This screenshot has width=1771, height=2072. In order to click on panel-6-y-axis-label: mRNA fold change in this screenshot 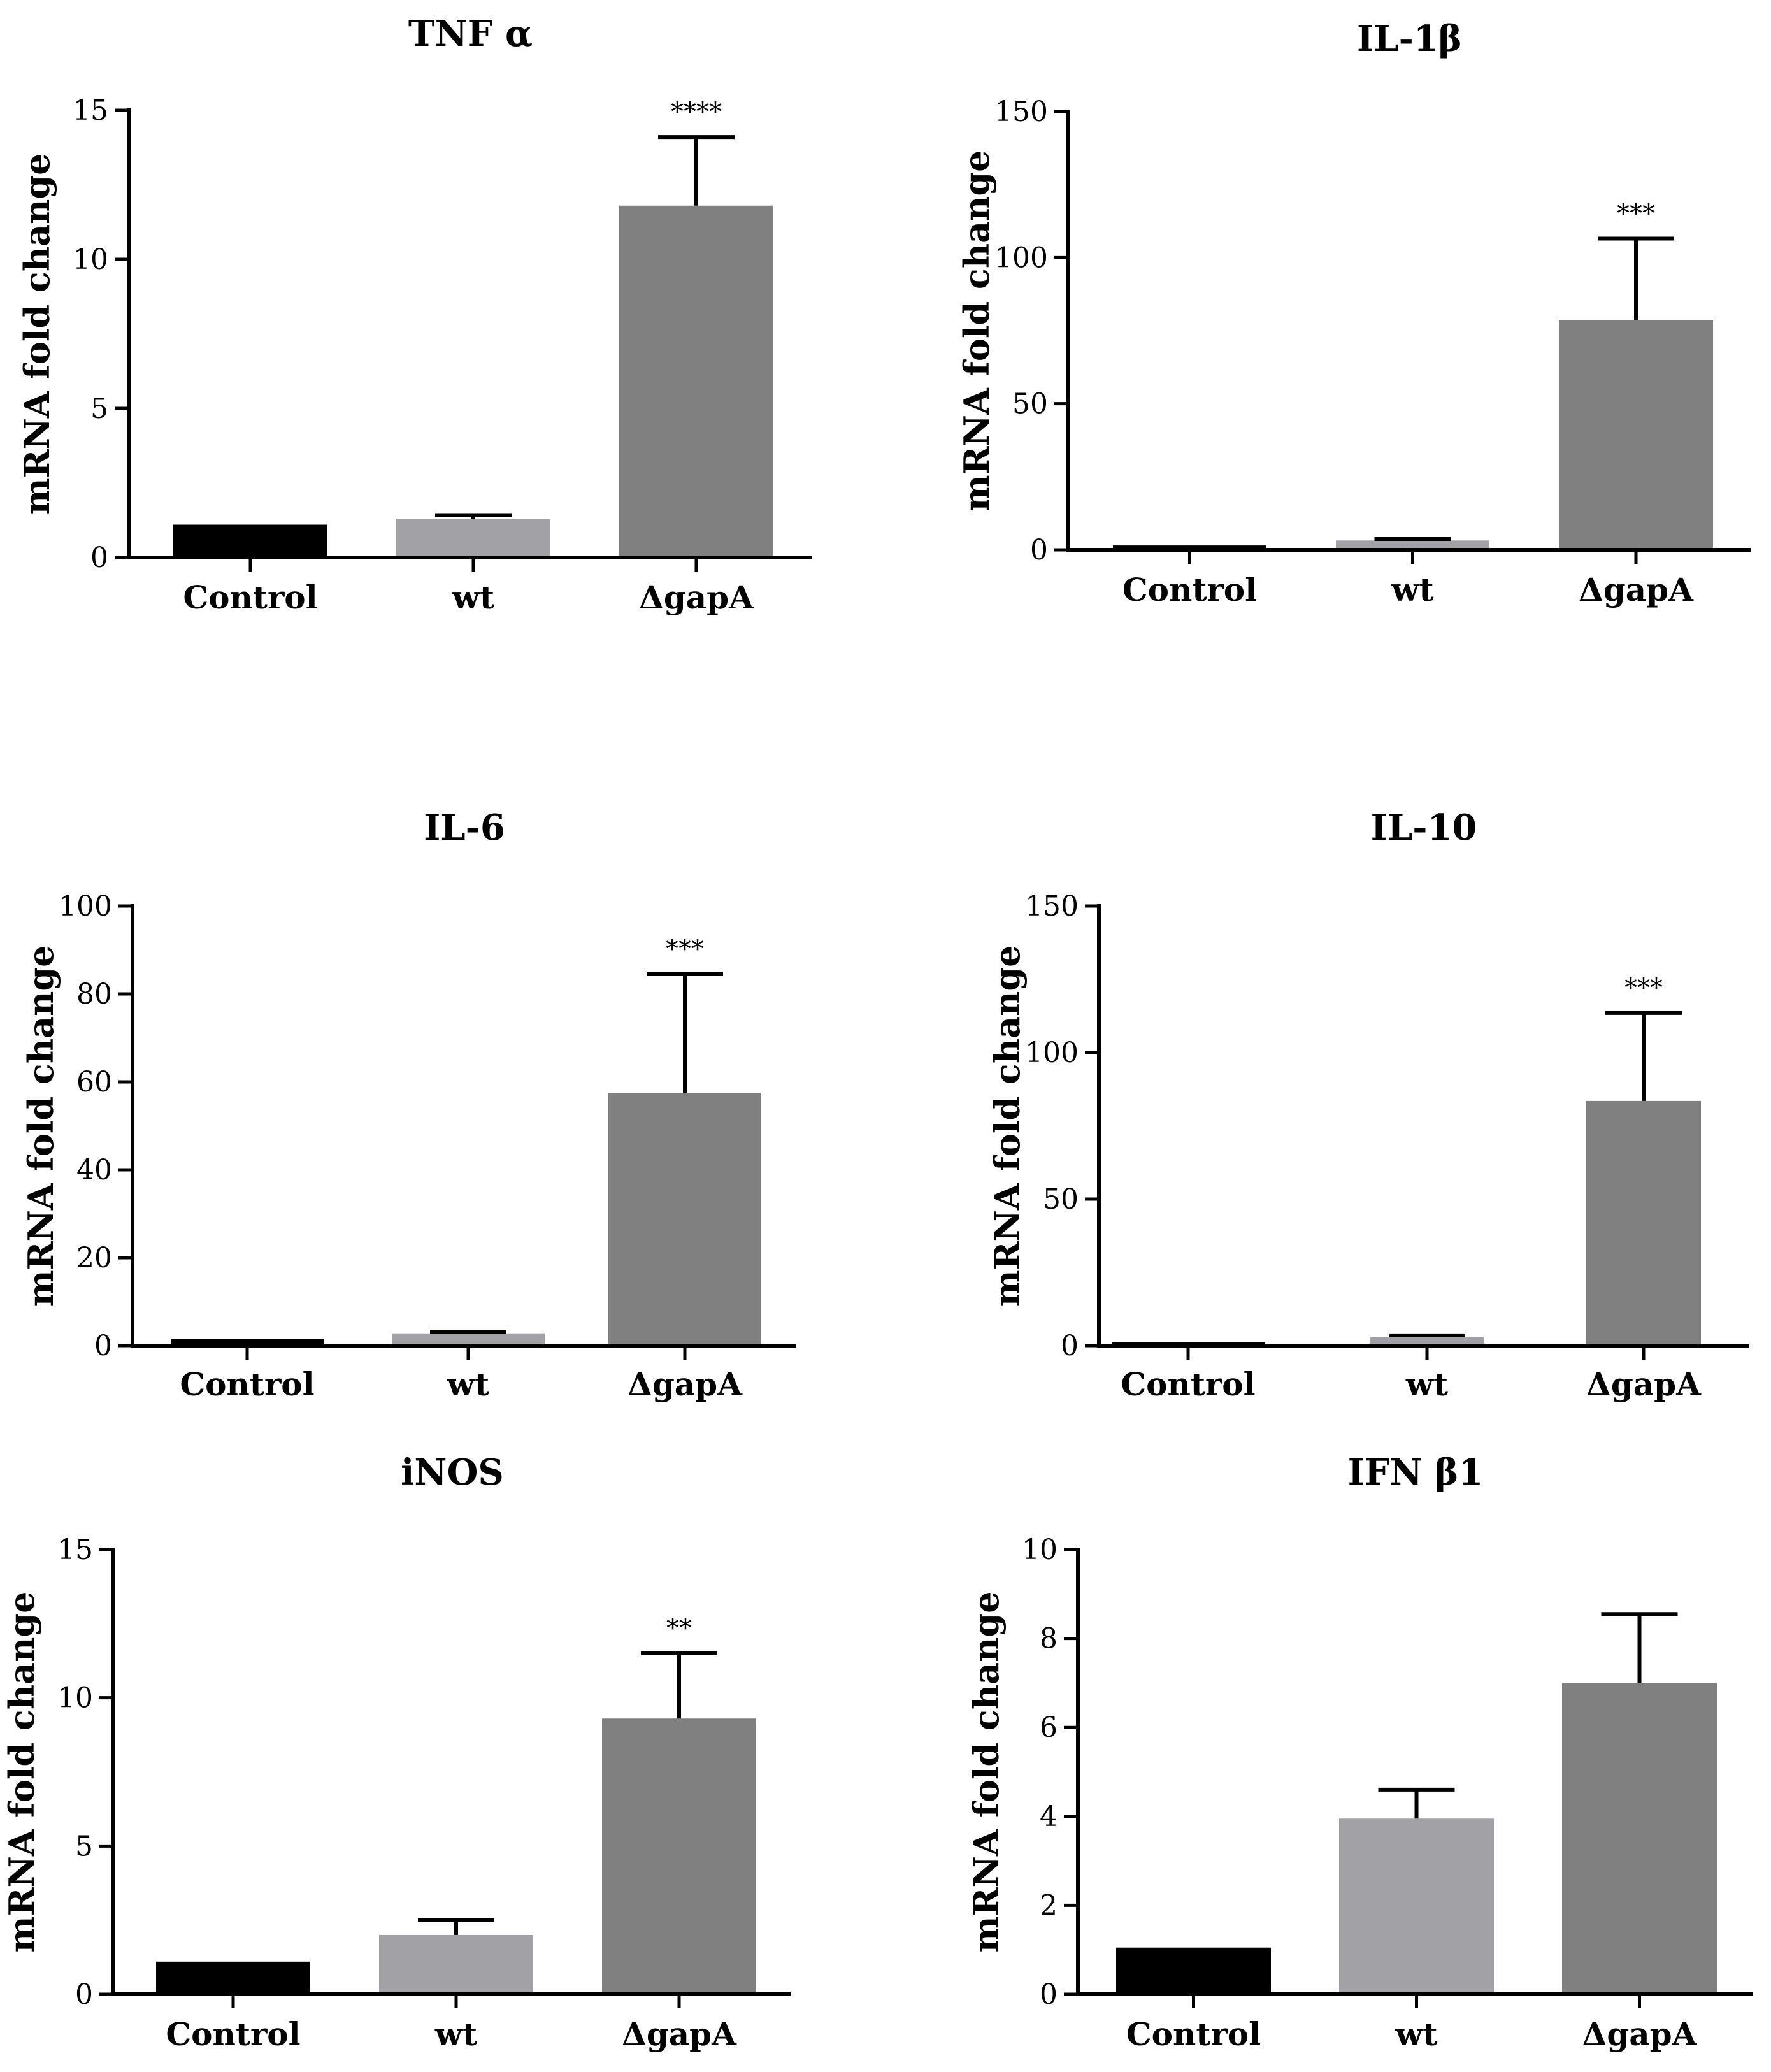, I will do `click(986, 1772)`.